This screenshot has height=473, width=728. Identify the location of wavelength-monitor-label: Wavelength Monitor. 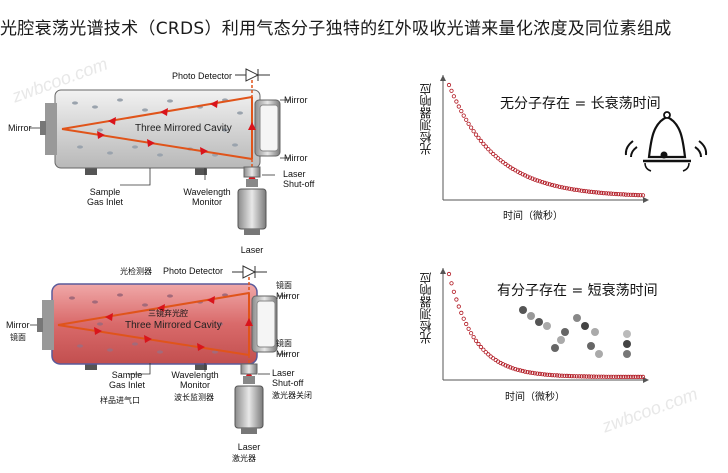
(195, 380).